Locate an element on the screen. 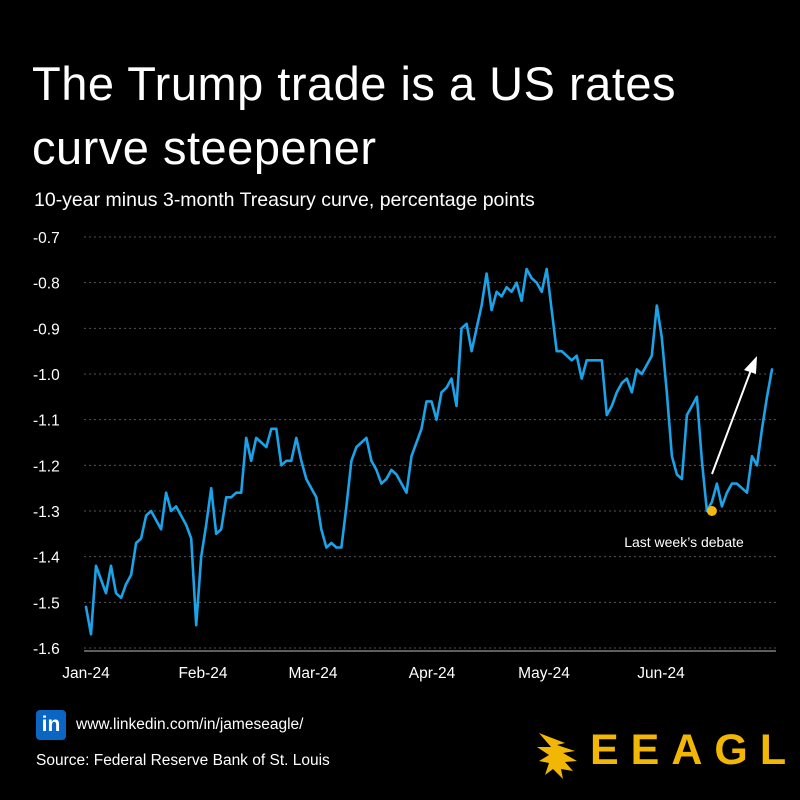  y-tick-label: -1.5 is located at coordinates (46, 603).